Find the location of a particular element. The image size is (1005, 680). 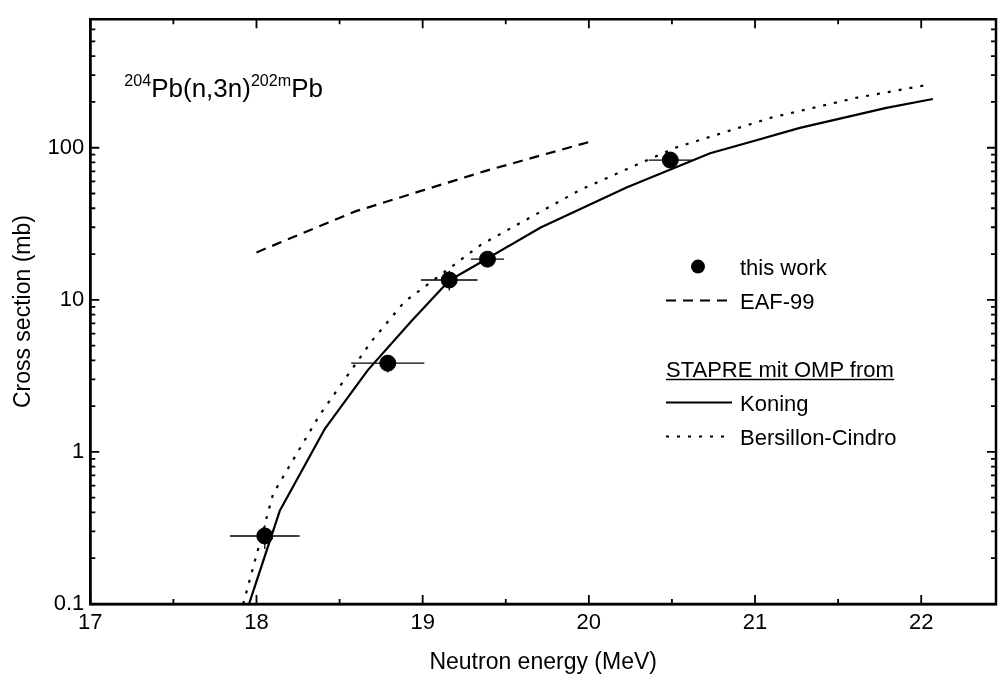

x-tick-label: 21 is located at coordinates (755, 622).